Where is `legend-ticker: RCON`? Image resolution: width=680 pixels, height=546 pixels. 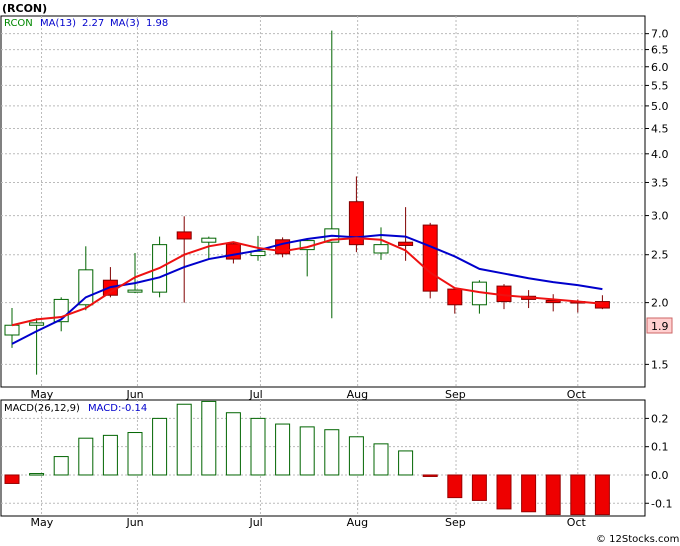
legend-ticker: RCON is located at coordinates (18, 23).